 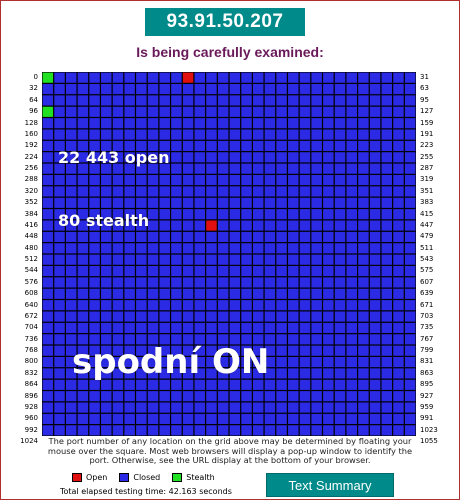 What do you see at coordinates (200, 328) in the screenshot?
I see `port-cell-closed: 717` at bounding box center [200, 328].